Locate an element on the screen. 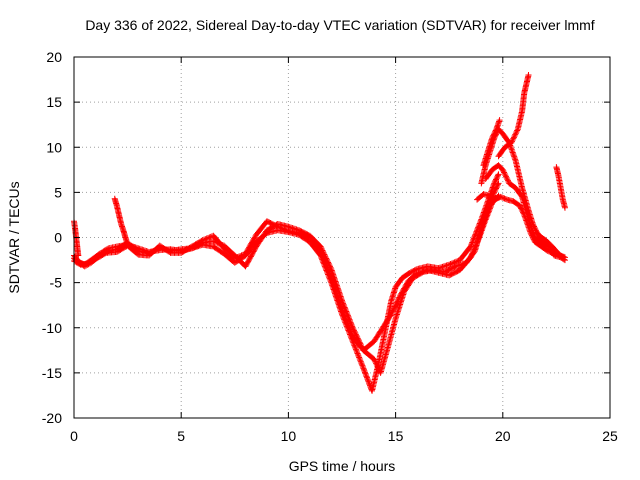 This screenshot has width=640, height=480. x-tick-label: 0 is located at coordinates (74, 436).